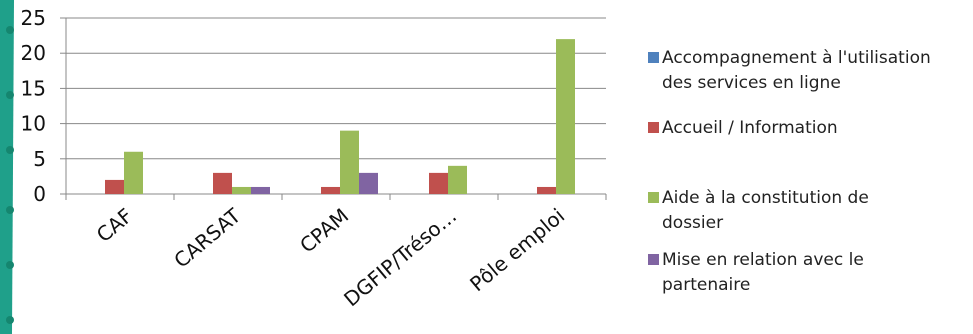  Describe the element at coordinates (763, 260) in the screenshot. I see `legend-label-mise-en-relation-line1: Mise en relation avec le` at that location.